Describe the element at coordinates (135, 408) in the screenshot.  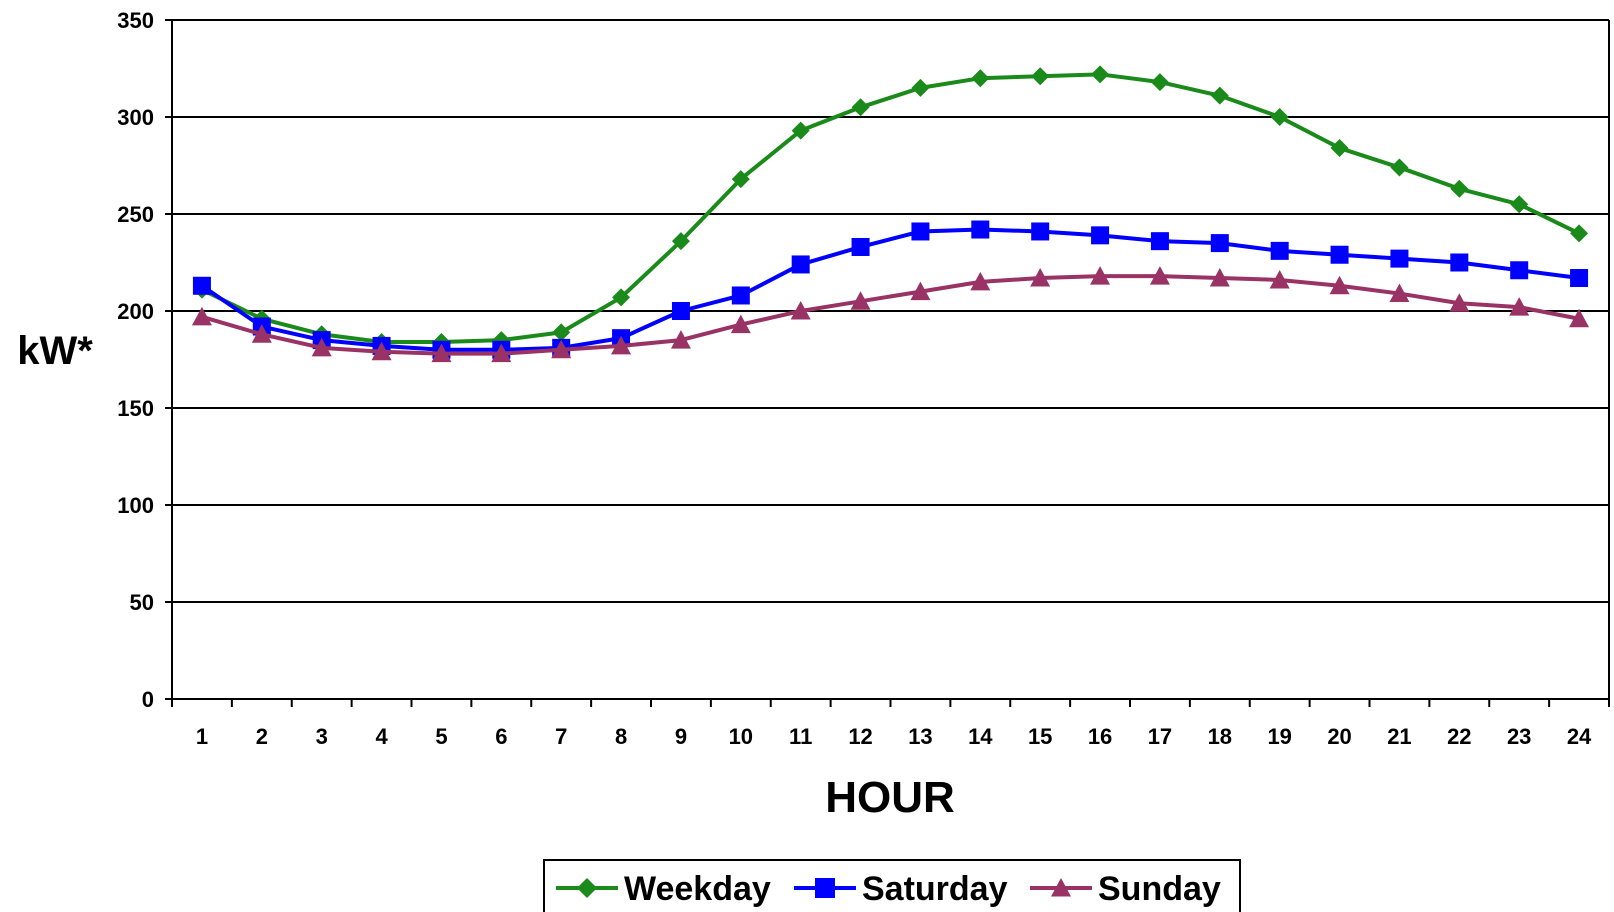
I see `y-tick-label: 150` at that location.